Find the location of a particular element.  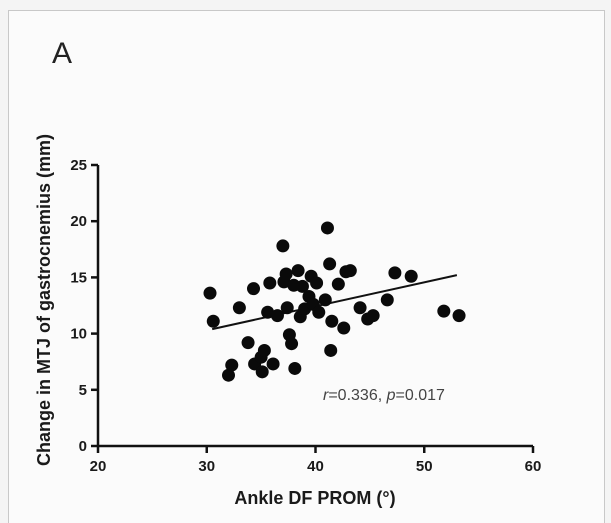

y-tick-label: 5 is located at coordinates (83, 390).